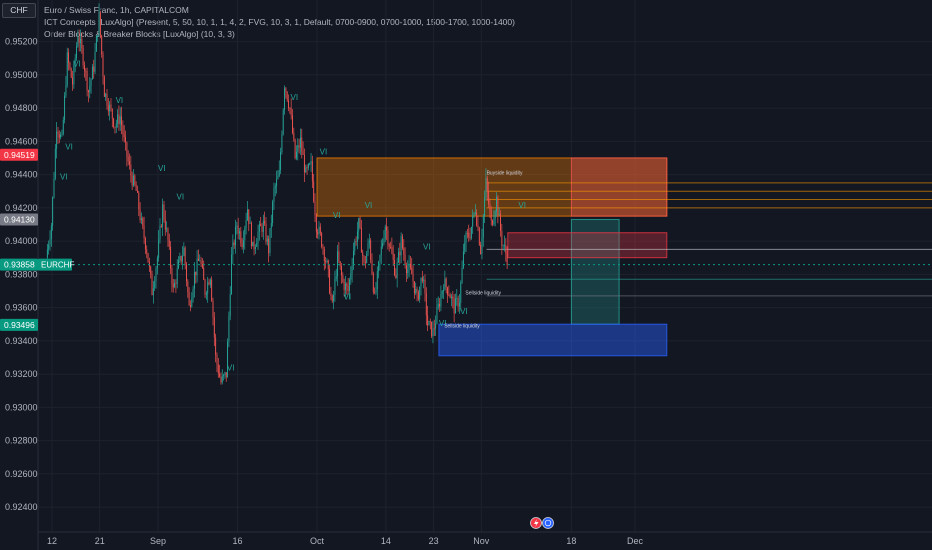 The image size is (932, 550). I want to click on x-tick-label: Nov, so click(481, 541).